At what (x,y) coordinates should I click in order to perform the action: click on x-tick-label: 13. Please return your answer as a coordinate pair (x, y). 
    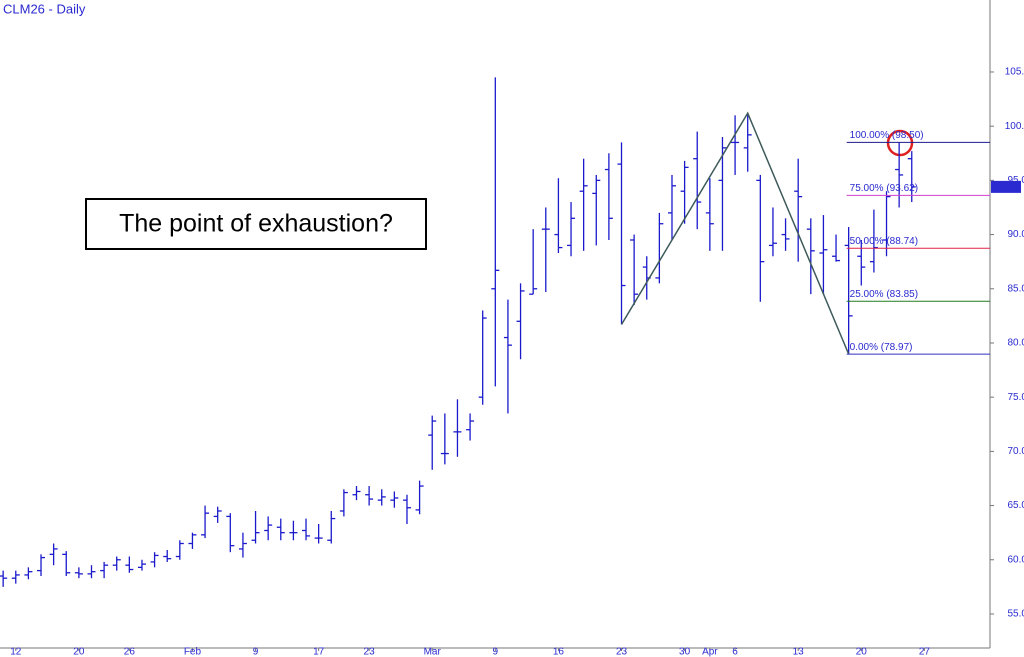
    Looking at the image, I should click on (799, 652).